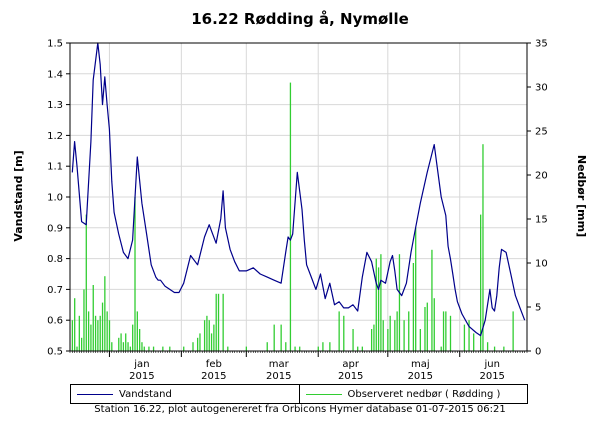 The width and height of the screenshot is (600, 425). Describe the element at coordinates (541, 88) in the screenshot. I see `right-tick-label: 30` at that location.